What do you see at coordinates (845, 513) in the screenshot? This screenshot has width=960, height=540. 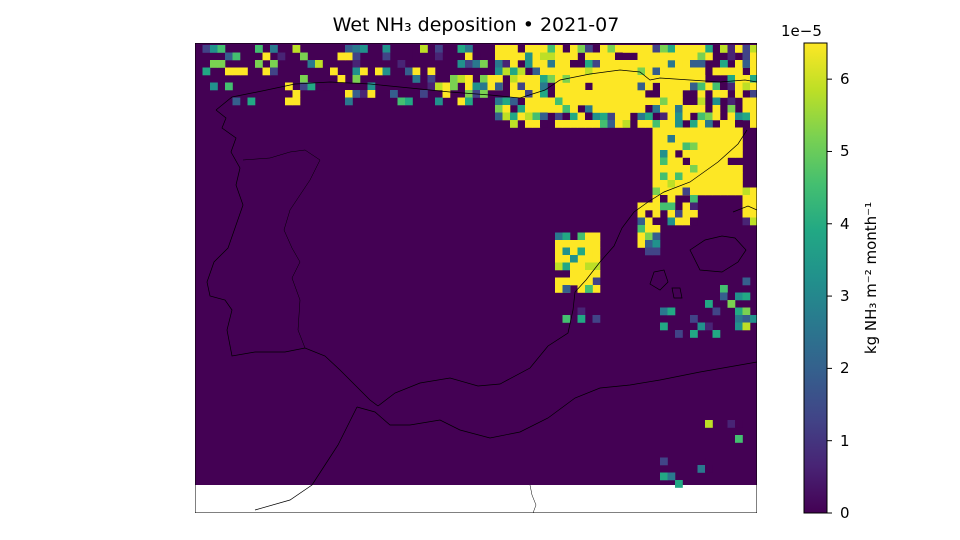 I see `colorbar-tick-label: 0` at bounding box center [845, 513].